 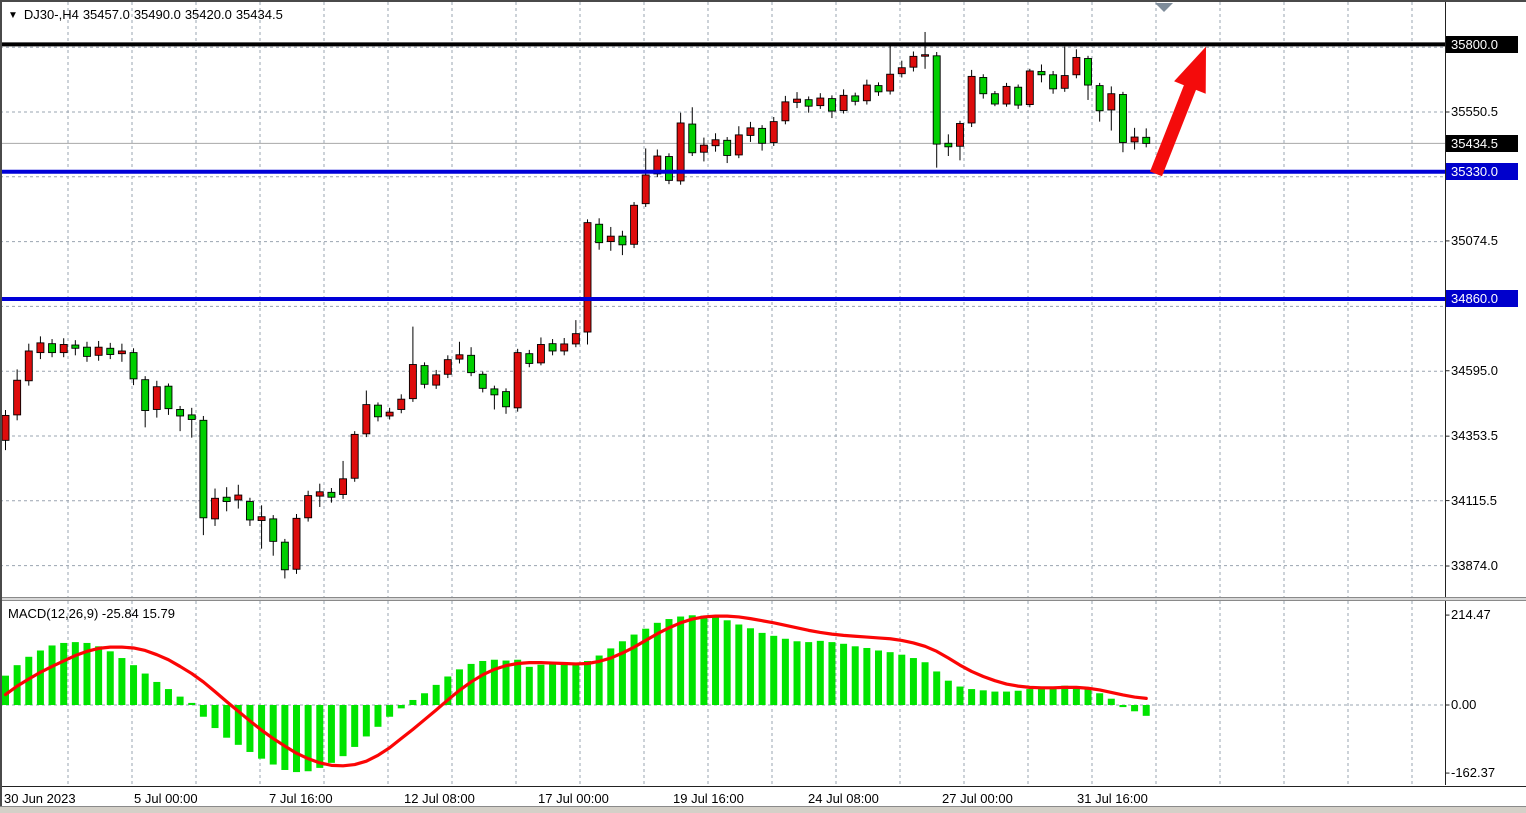 I want to click on chart-shift-marker-icon, so click(x=1164, y=7).